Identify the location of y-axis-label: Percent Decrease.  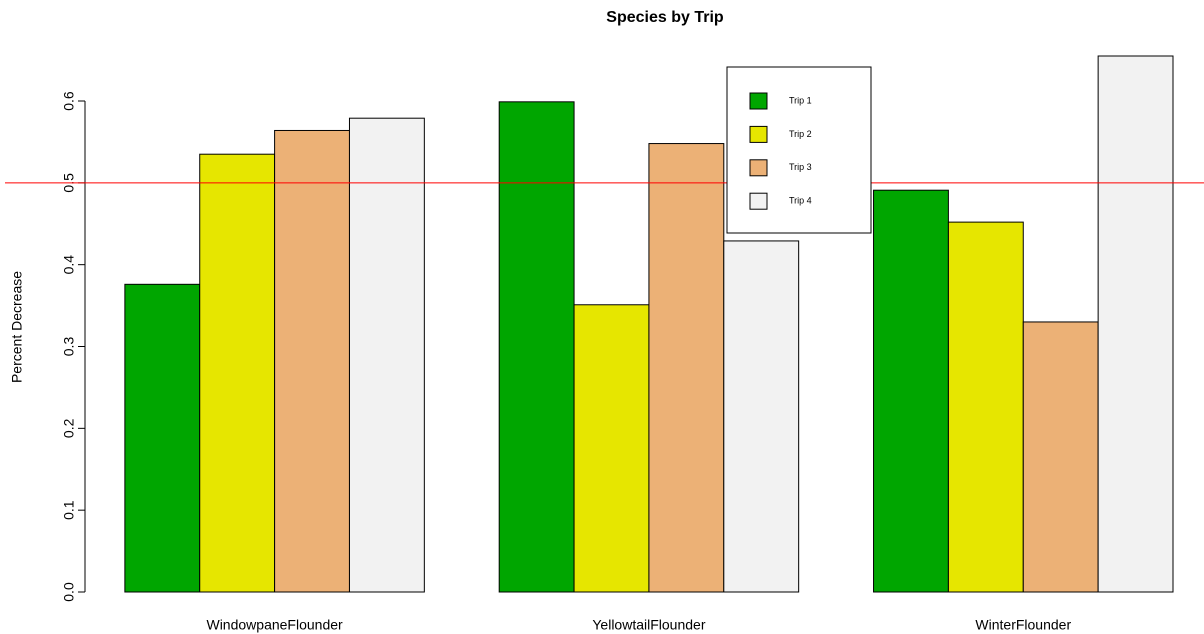
(17, 327).